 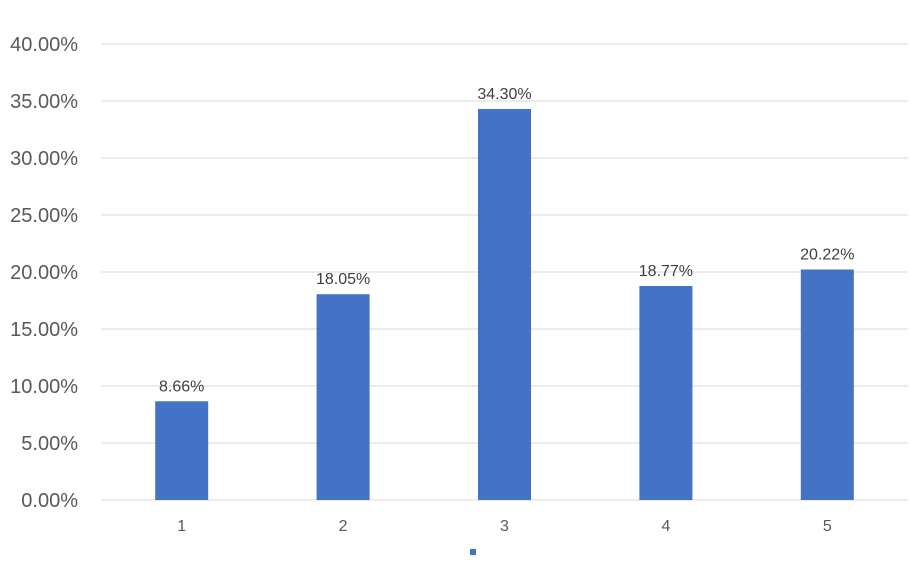 I want to click on y-tick-label: 20.00%, so click(x=44, y=273).